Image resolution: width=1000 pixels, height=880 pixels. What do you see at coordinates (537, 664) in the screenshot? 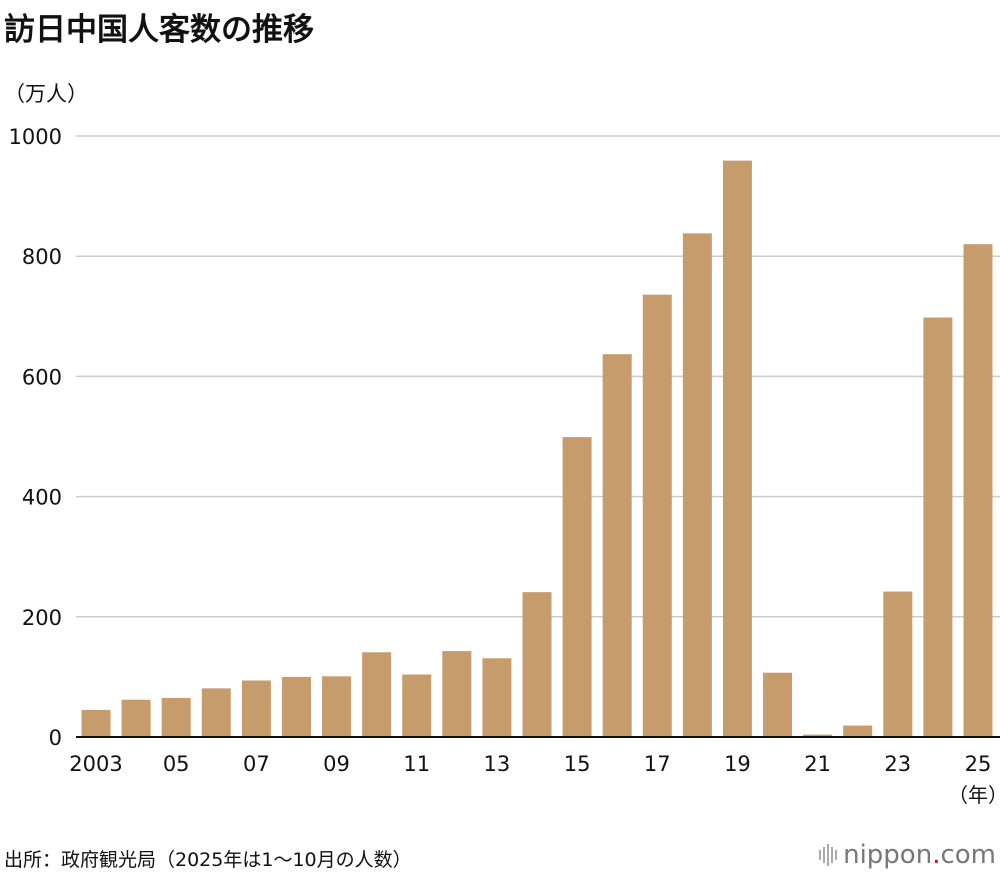
I see `bar-2014` at bounding box center [537, 664].